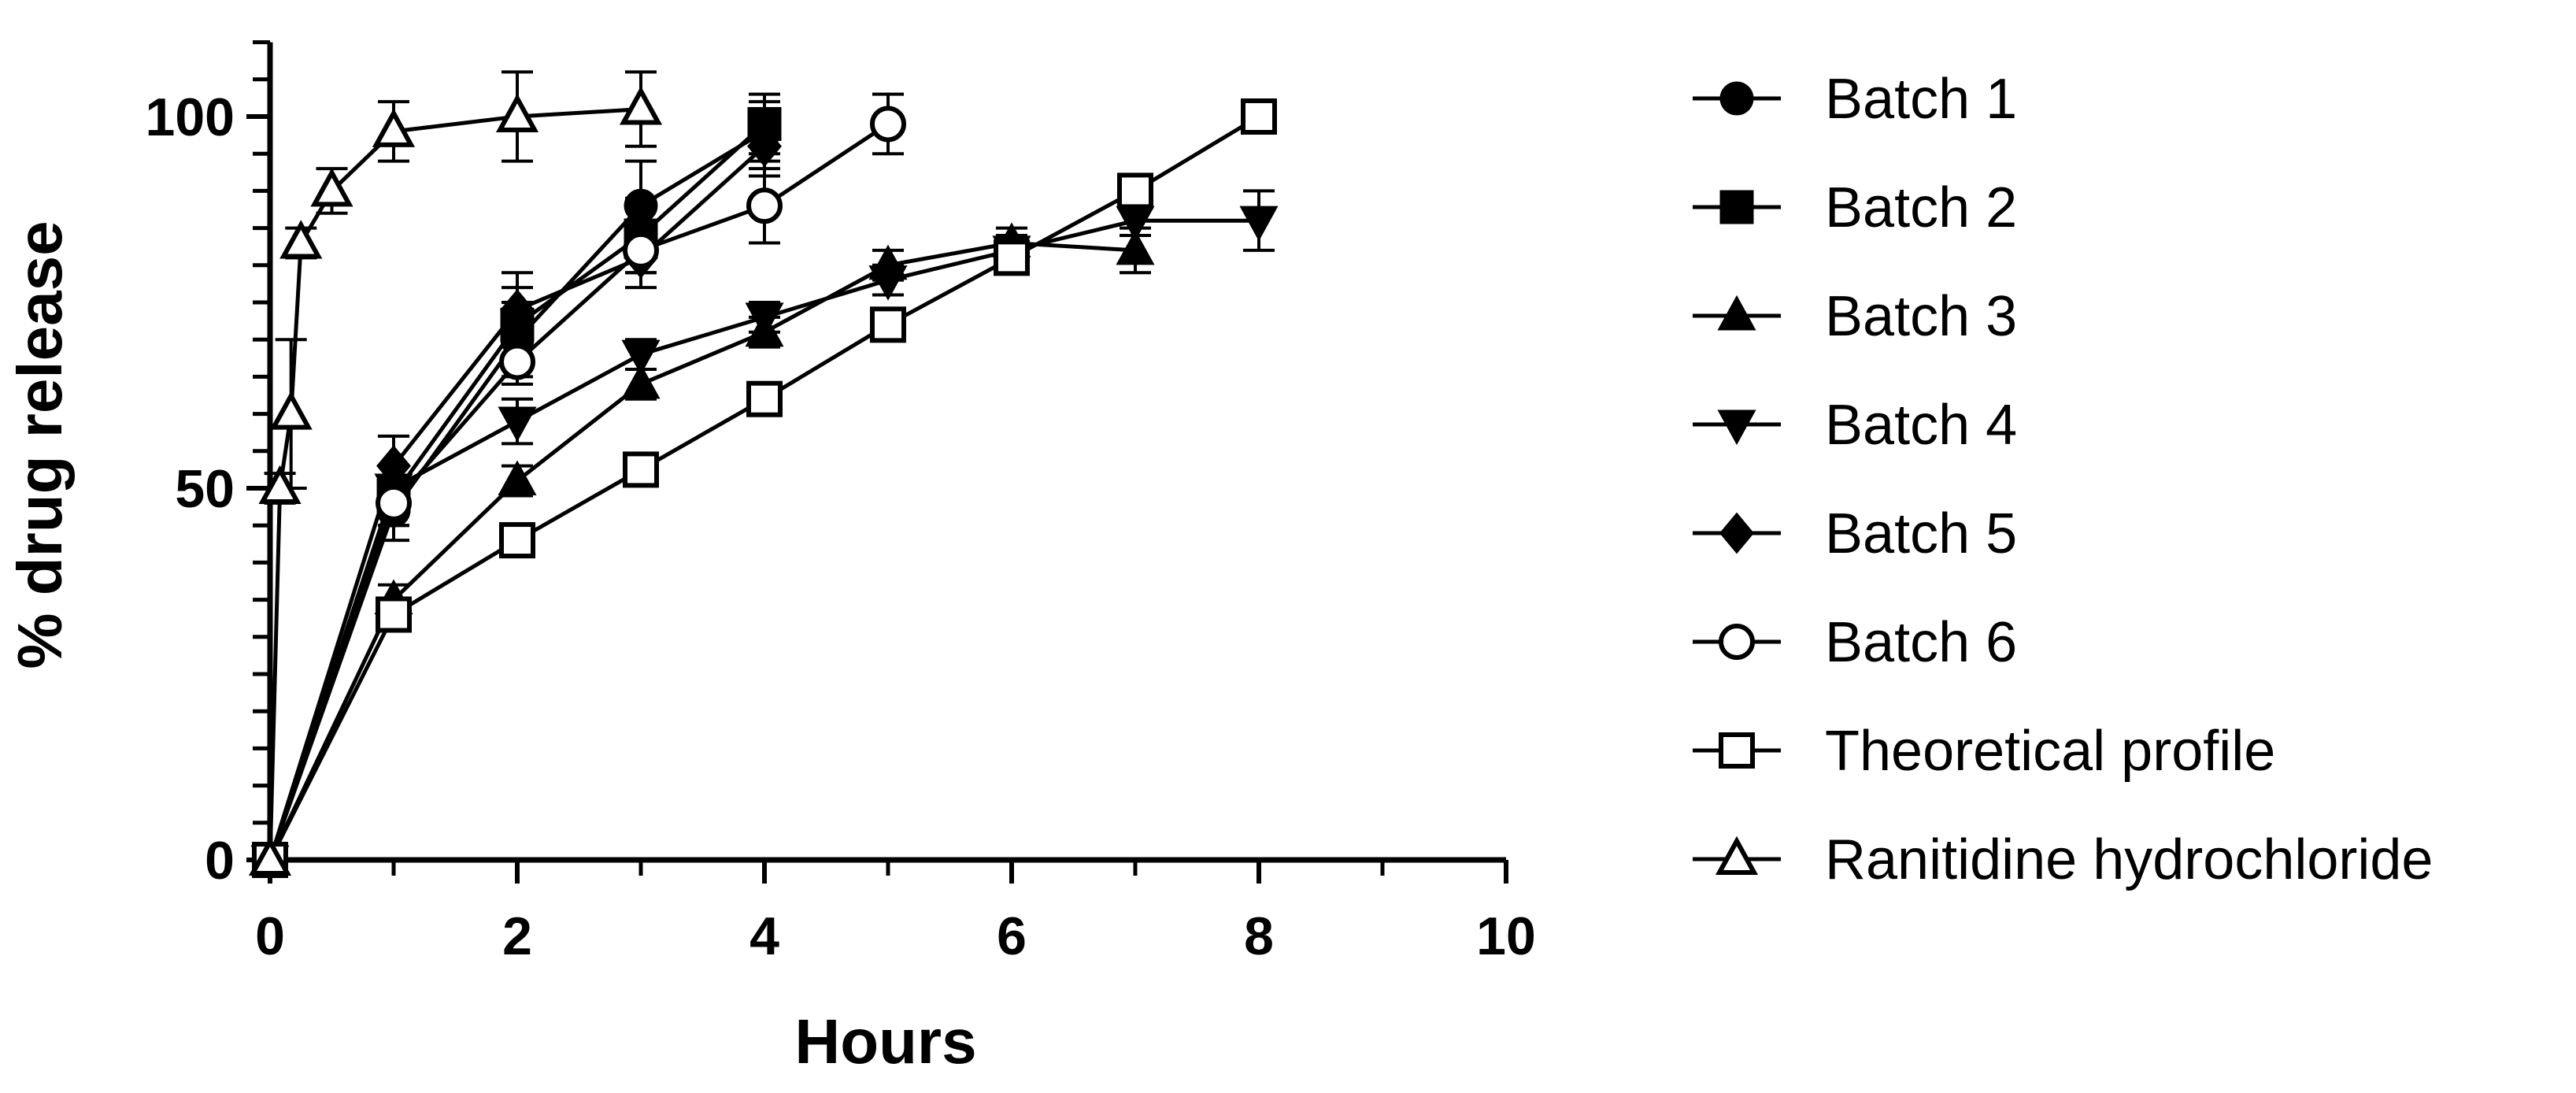  What do you see at coordinates (764, 936) in the screenshot?
I see `x-tick-label: 4` at bounding box center [764, 936].